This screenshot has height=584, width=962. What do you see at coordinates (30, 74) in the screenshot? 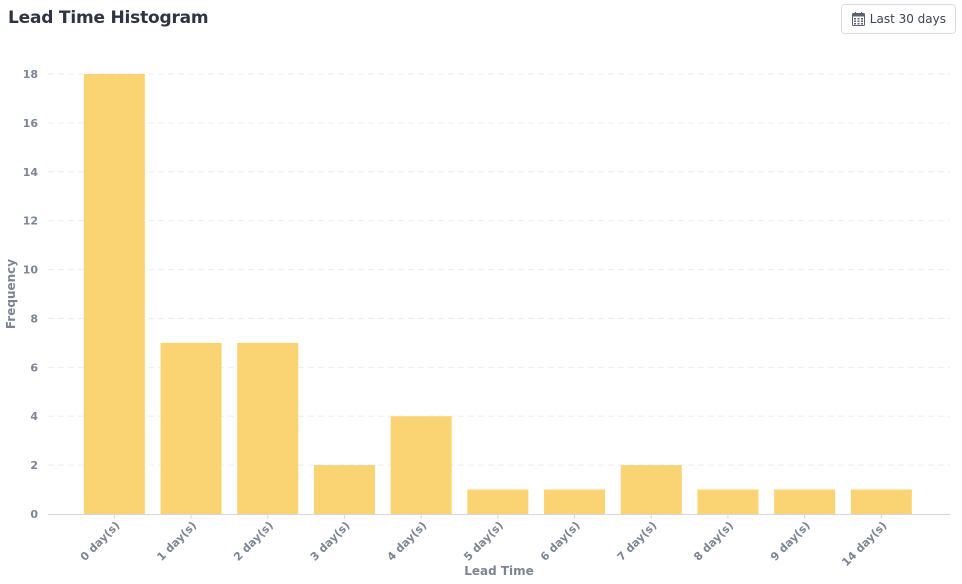
I see `y-tick-label: 18` at bounding box center [30, 74].